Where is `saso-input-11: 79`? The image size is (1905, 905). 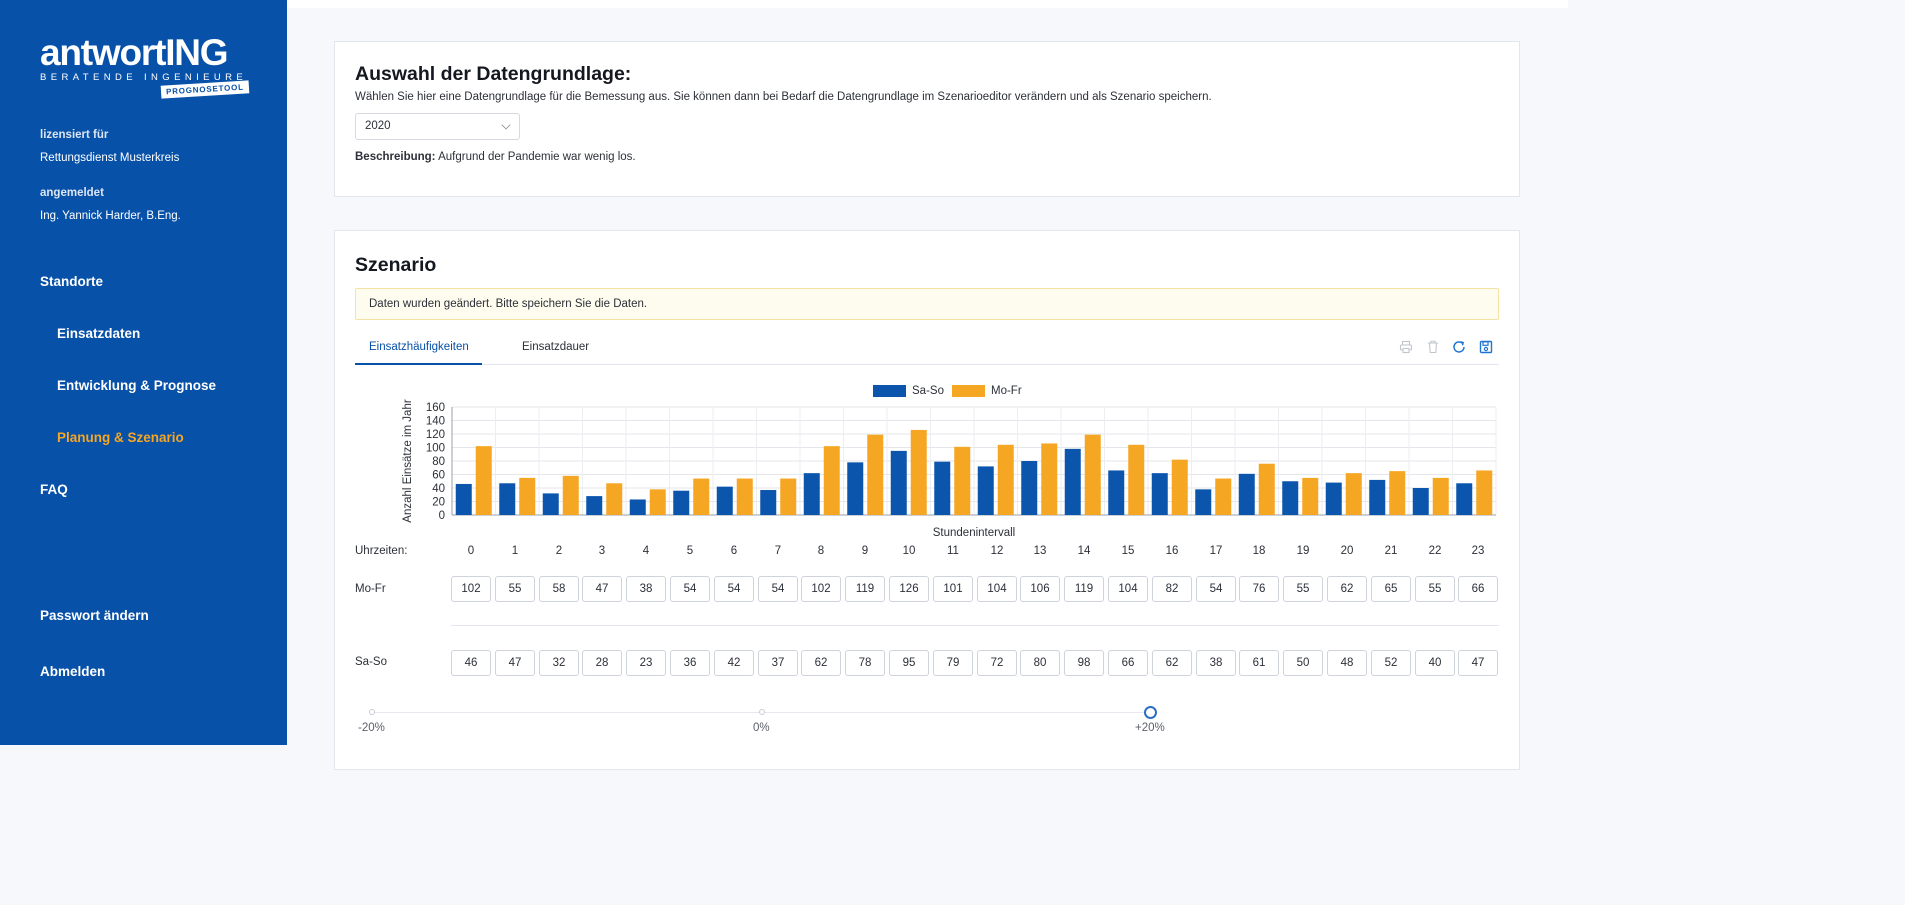 saso-input-11: 79 is located at coordinates (953, 663).